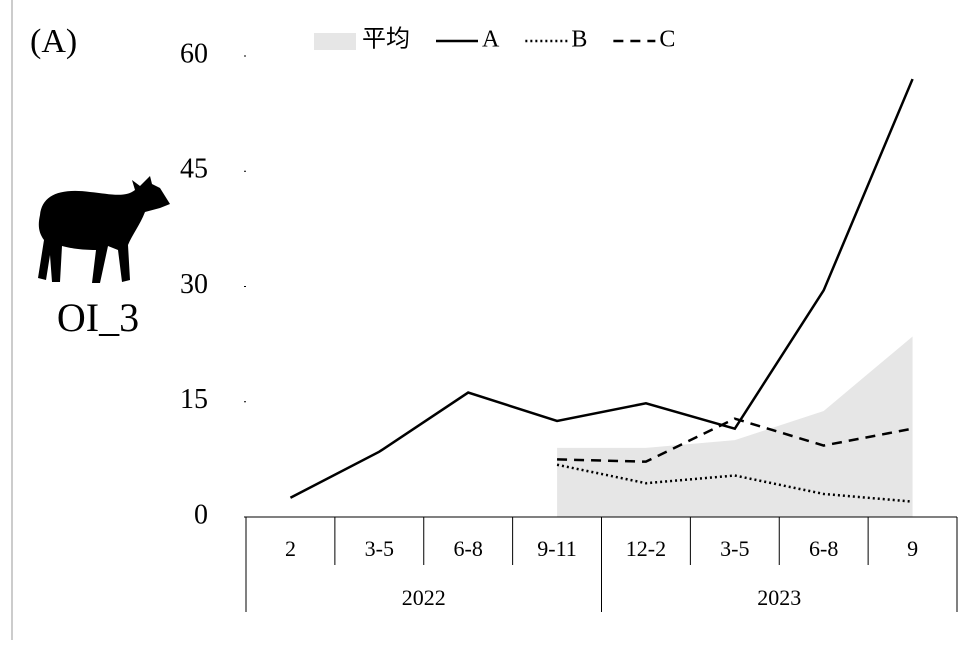 The image size is (967, 649). I want to click on legend-item: A, so click(468, 40).